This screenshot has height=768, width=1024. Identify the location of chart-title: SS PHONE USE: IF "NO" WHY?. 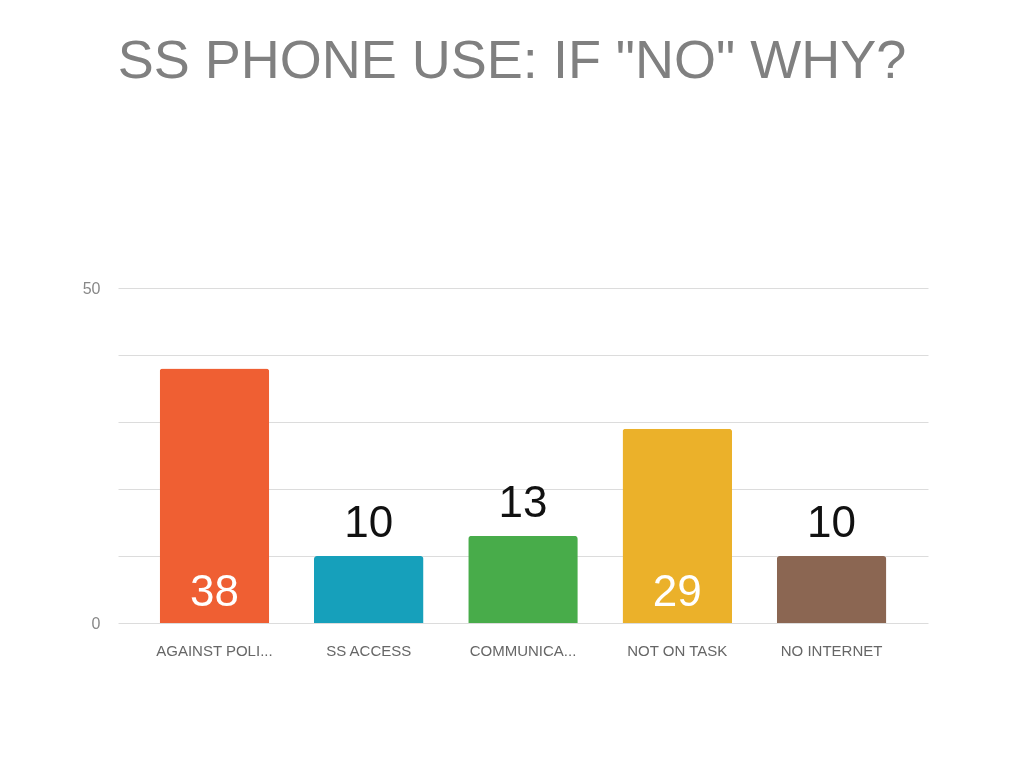
(512, 59).